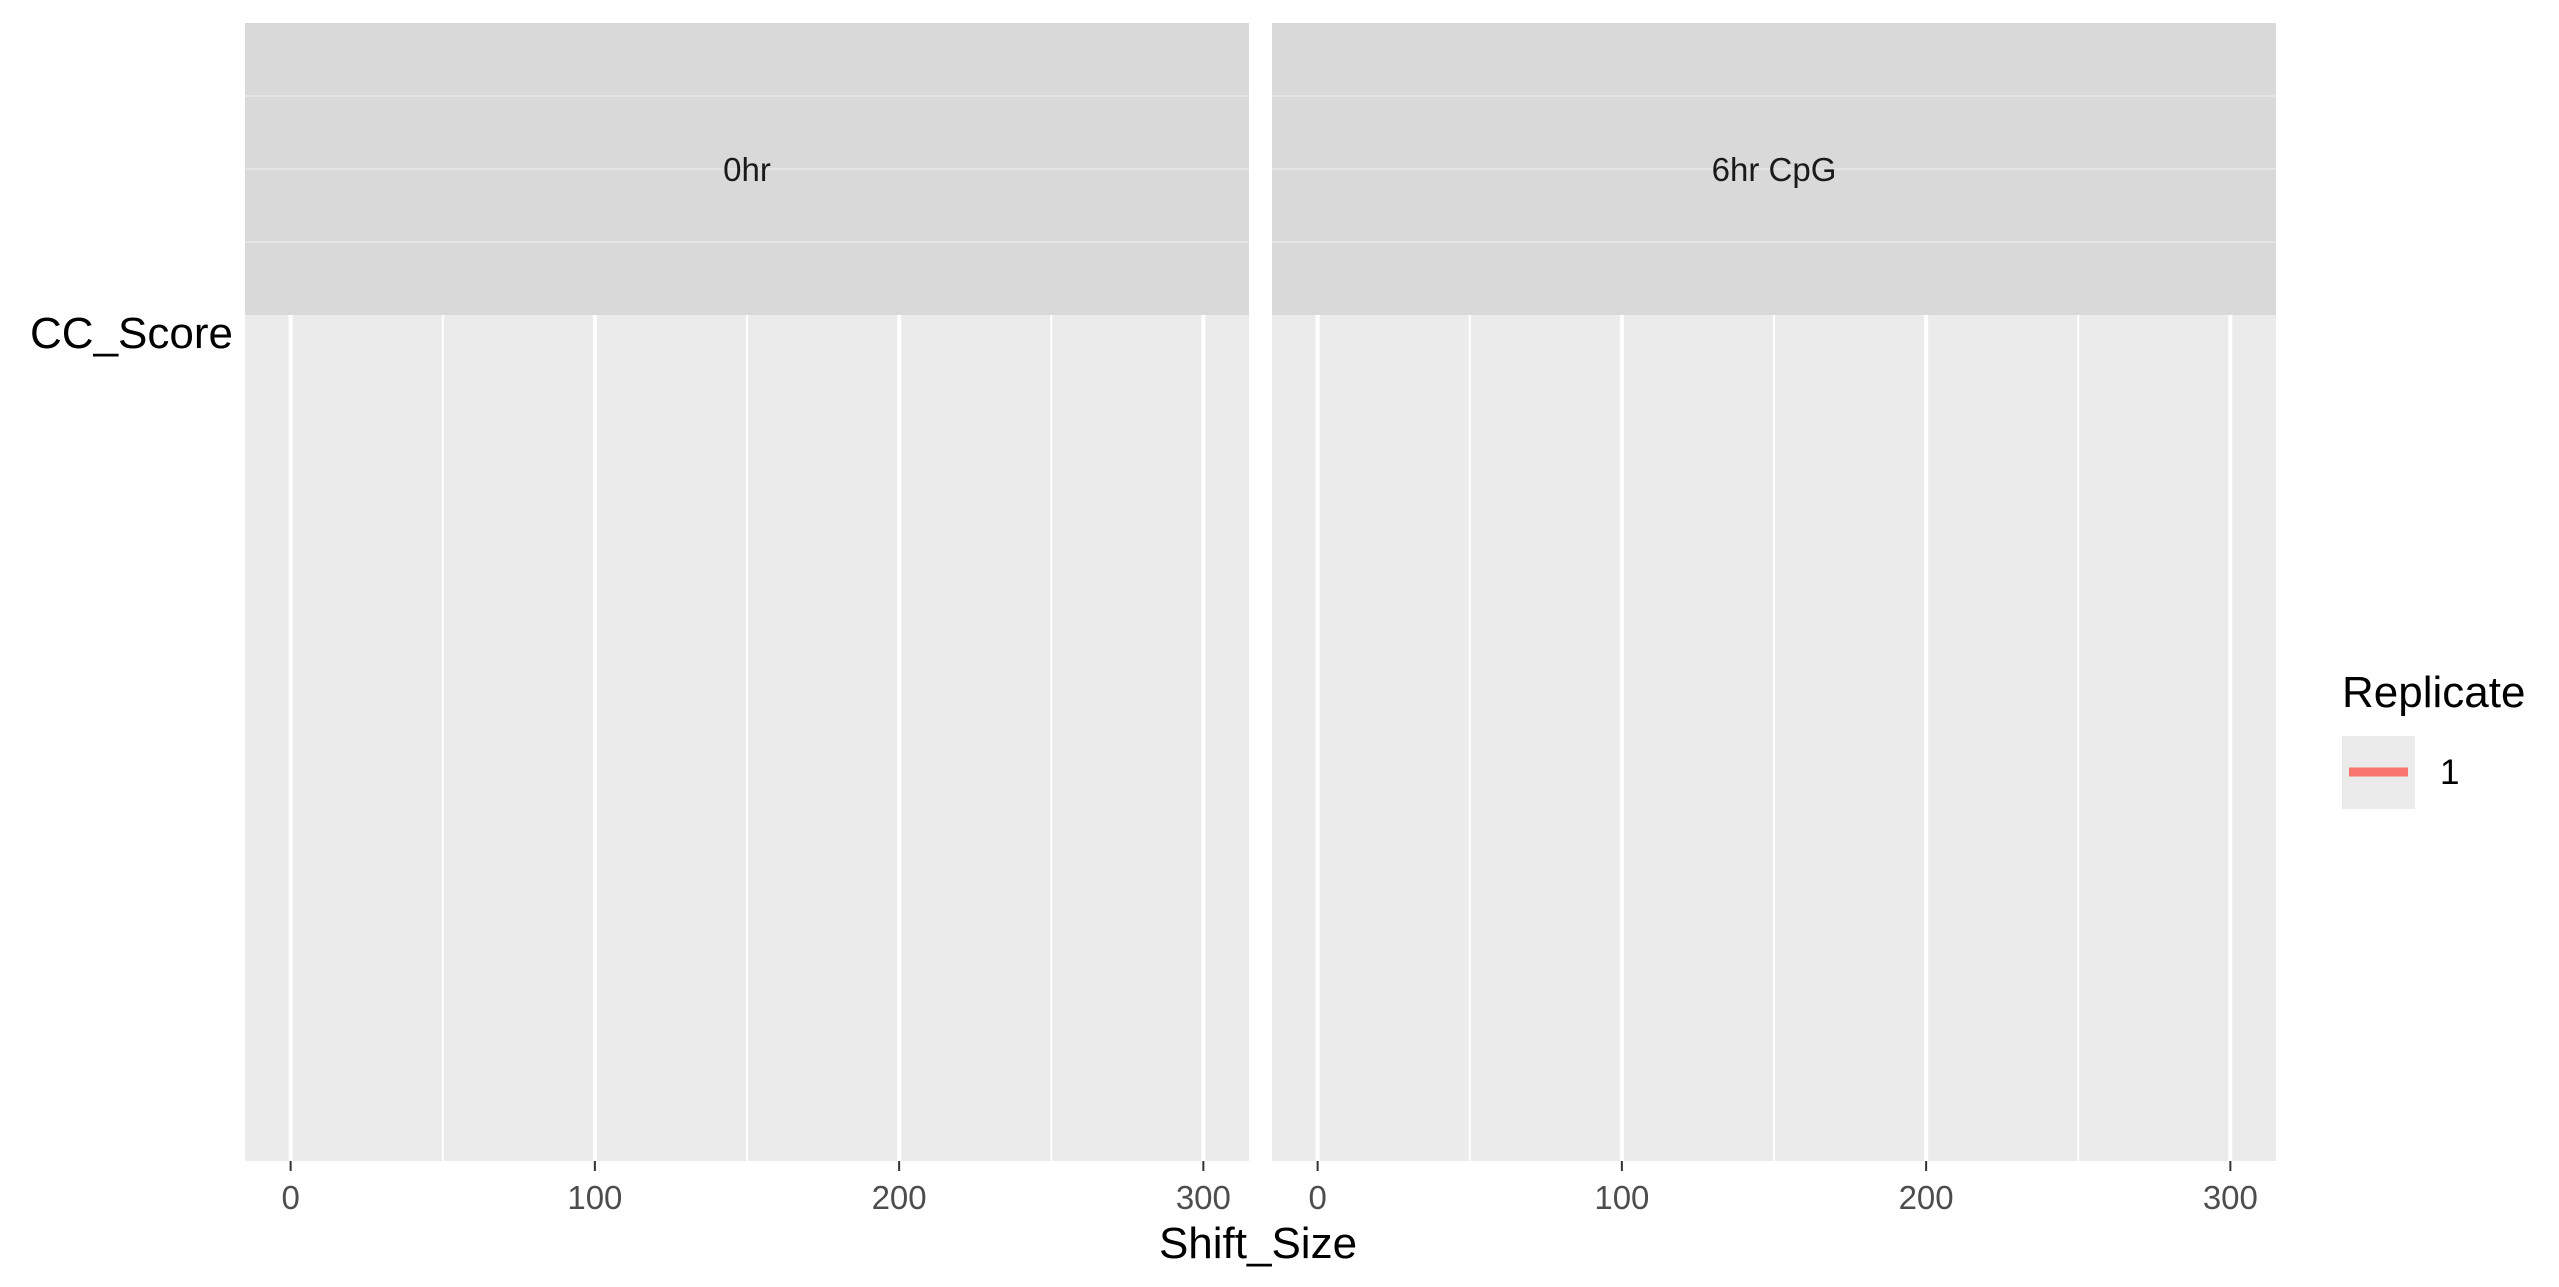 The image size is (2559, 1287). Describe the element at coordinates (2433, 738) in the screenshot. I see `legend: Replicate 1` at that location.